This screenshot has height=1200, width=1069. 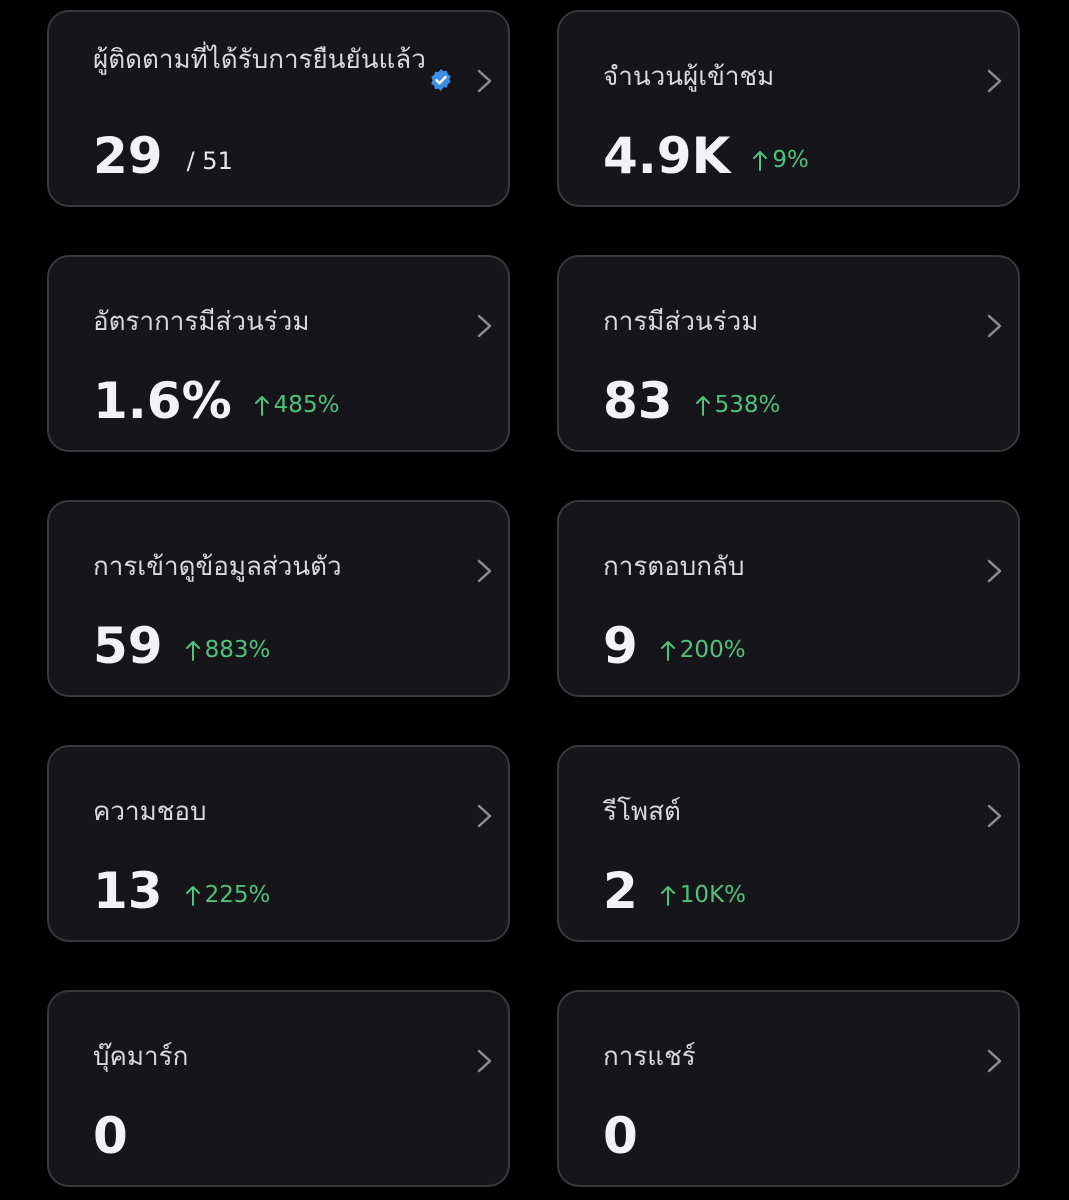 I want to click on card-title: บุ๊คมาร์ก, so click(x=141, y=1057).